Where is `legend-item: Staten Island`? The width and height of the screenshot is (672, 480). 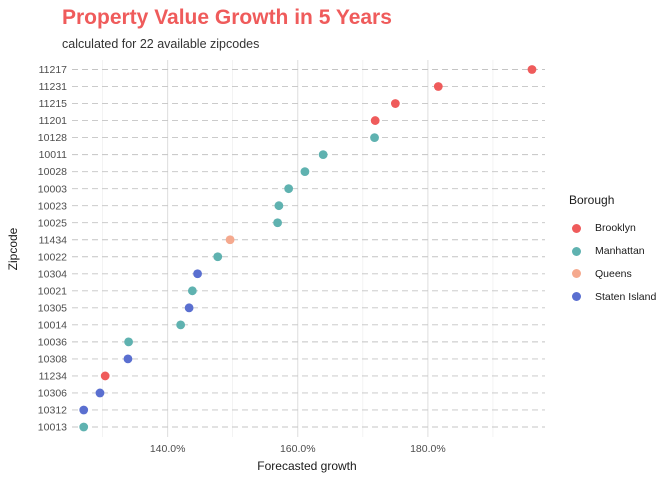
legend-item: Staten Island is located at coordinates (612, 296).